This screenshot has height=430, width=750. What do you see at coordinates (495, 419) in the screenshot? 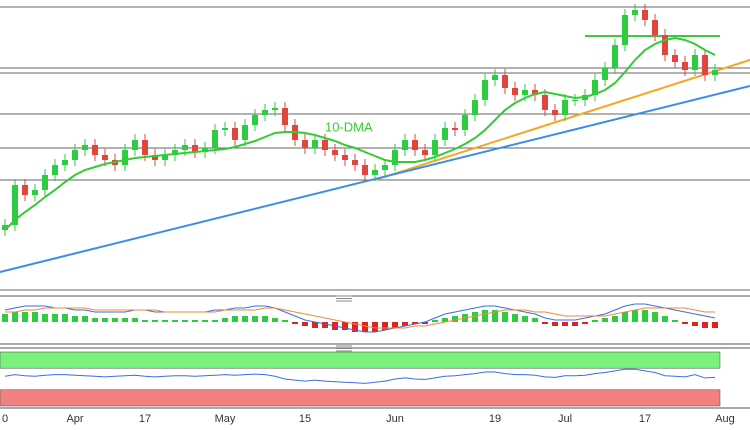
I see `x-tick-label: 19` at bounding box center [495, 419].